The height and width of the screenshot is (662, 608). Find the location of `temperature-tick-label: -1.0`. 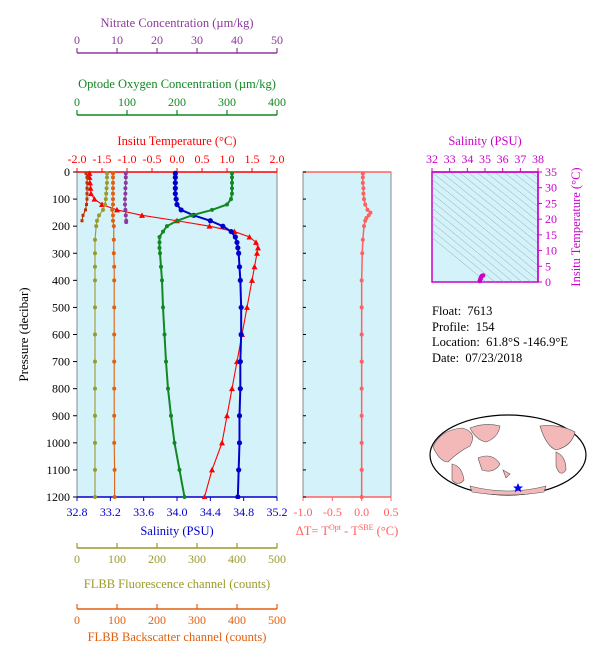

temperature-tick-label: -1.0 is located at coordinates (127, 159).